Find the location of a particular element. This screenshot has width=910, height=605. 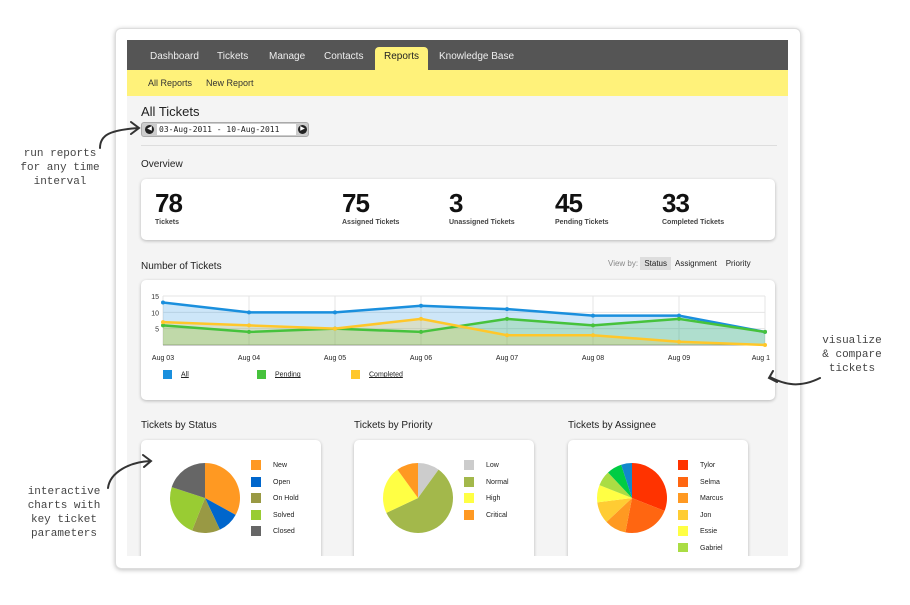

pie-slice-marcus is located at coordinates (619, 515).